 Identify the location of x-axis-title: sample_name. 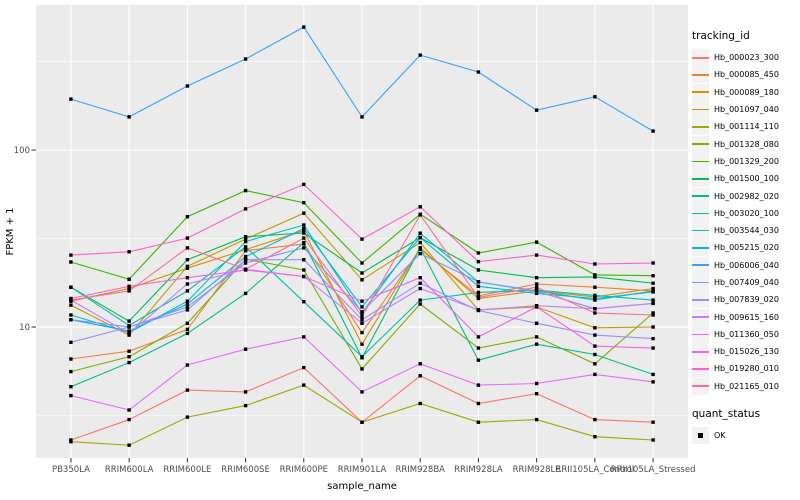
(362, 486).